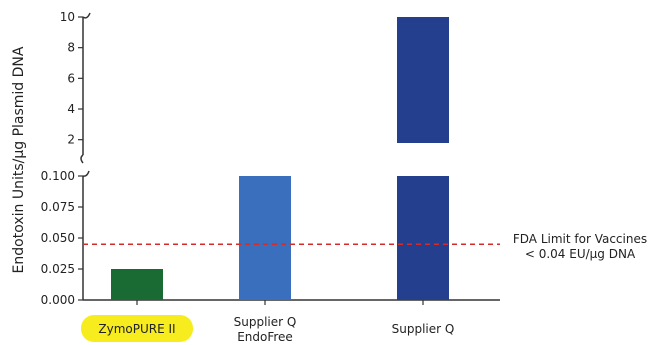 The height and width of the screenshot is (345, 652). I want to click on y-tick-label: 0.075, so click(58, 207).